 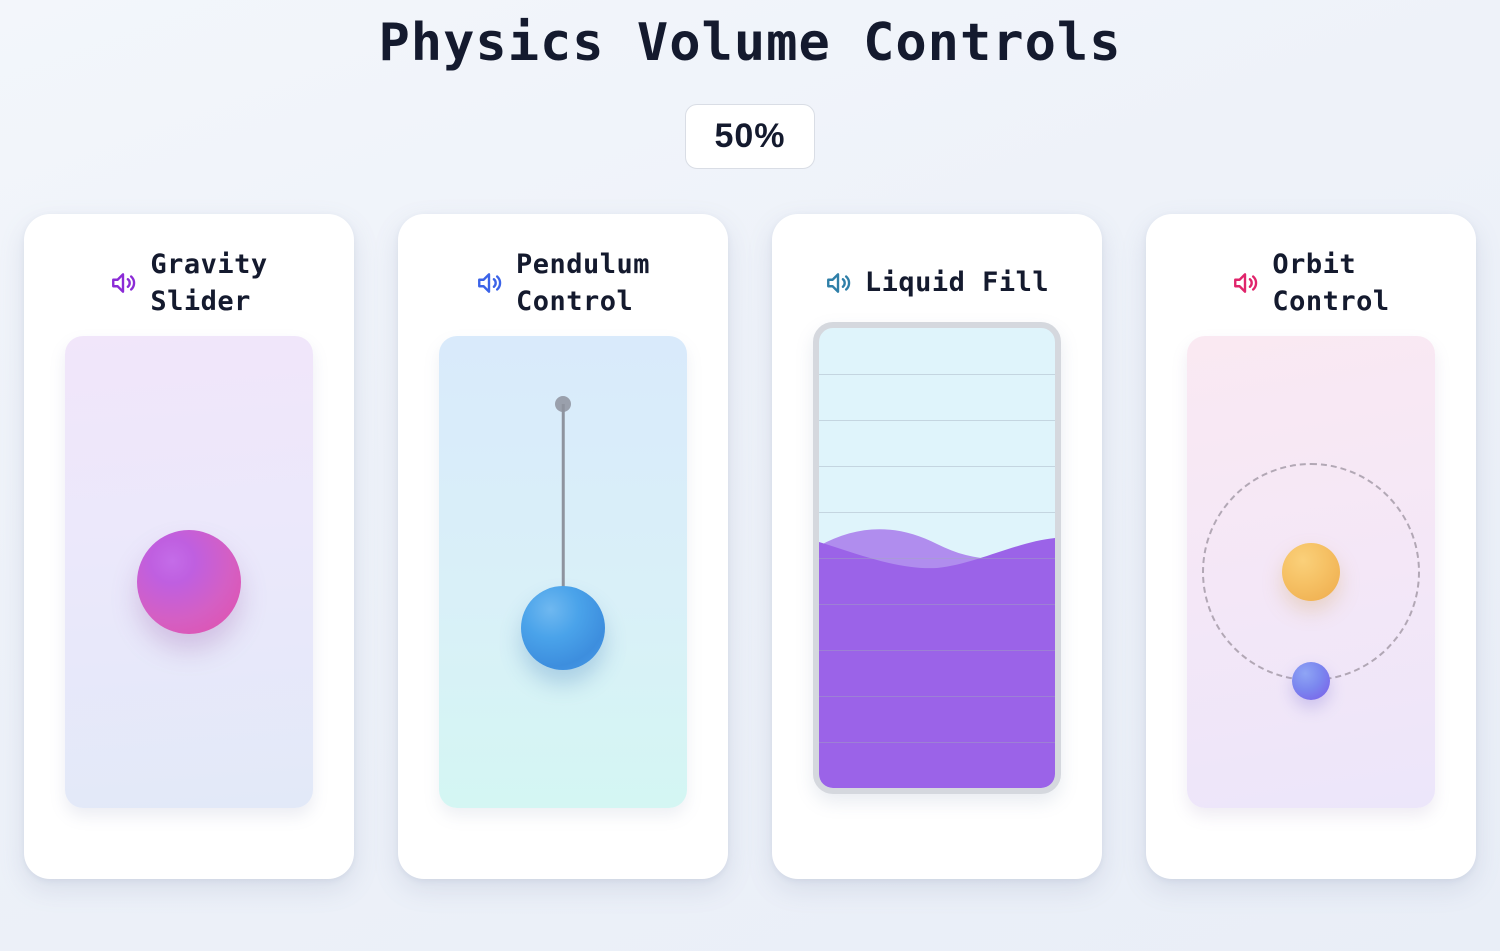 I want to click on card-header-gravity: Gravity Slider, so click(x=189, y=283).